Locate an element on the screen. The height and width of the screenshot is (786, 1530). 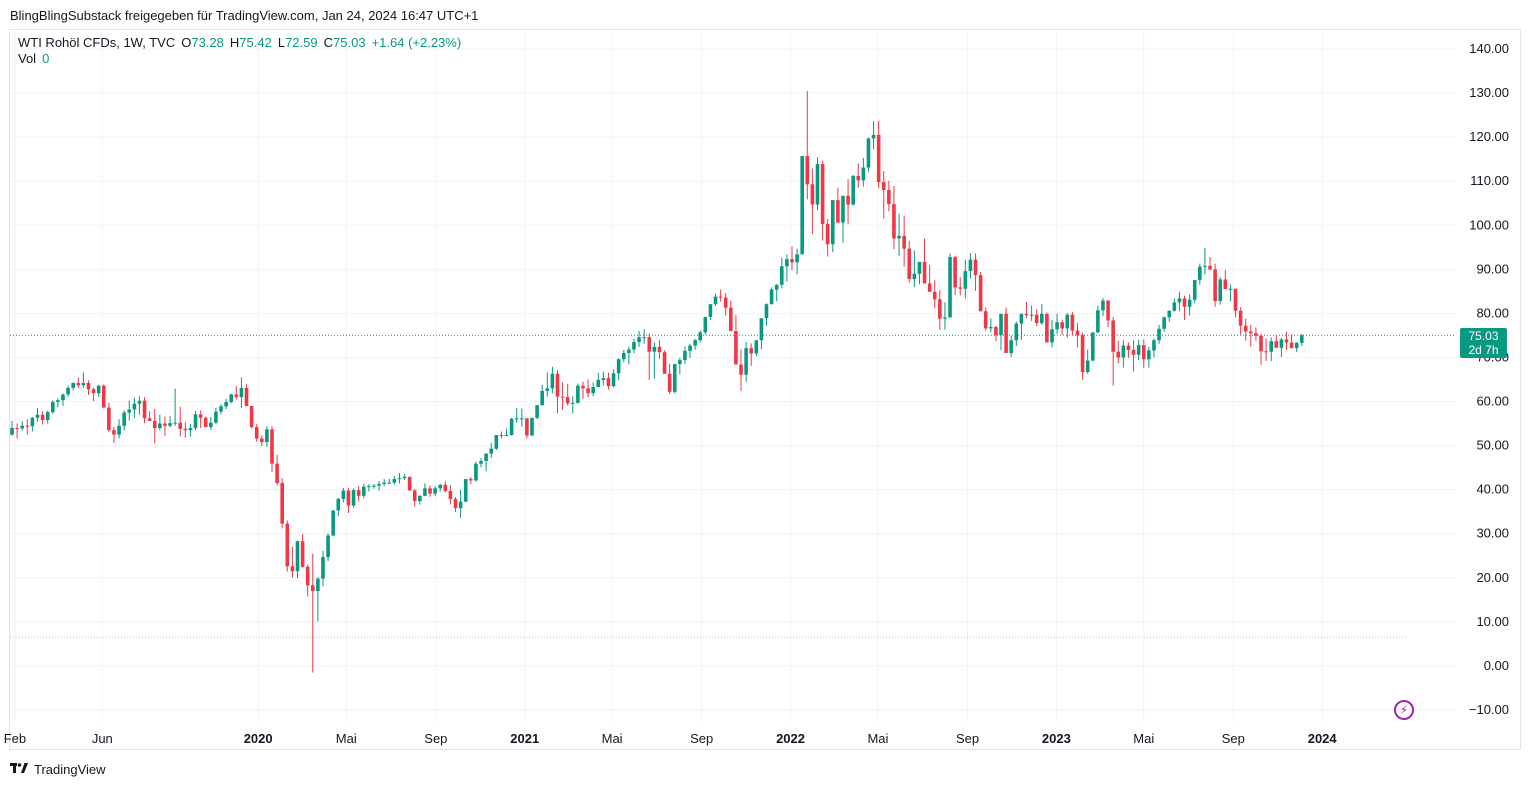
tradingview-brand: TradingView is located at coordinates (58, 769).